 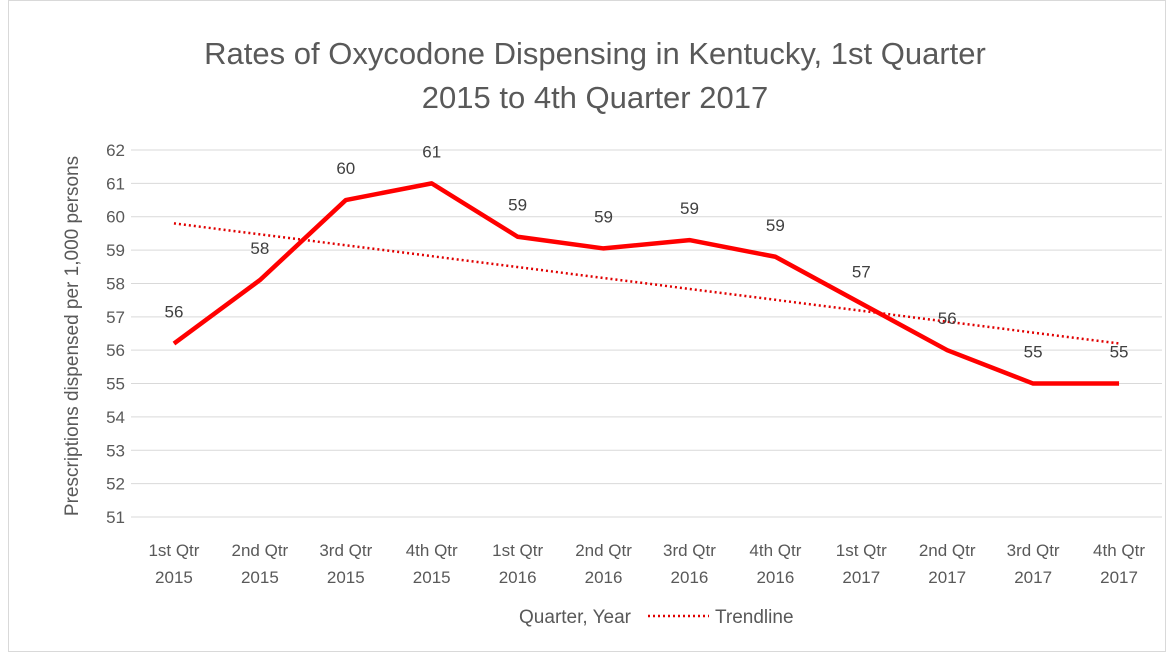 What do you see at coordinates (115, 150) in the screenshot?
I see `y-tick-label: 62` at bounding box center [115, 150].